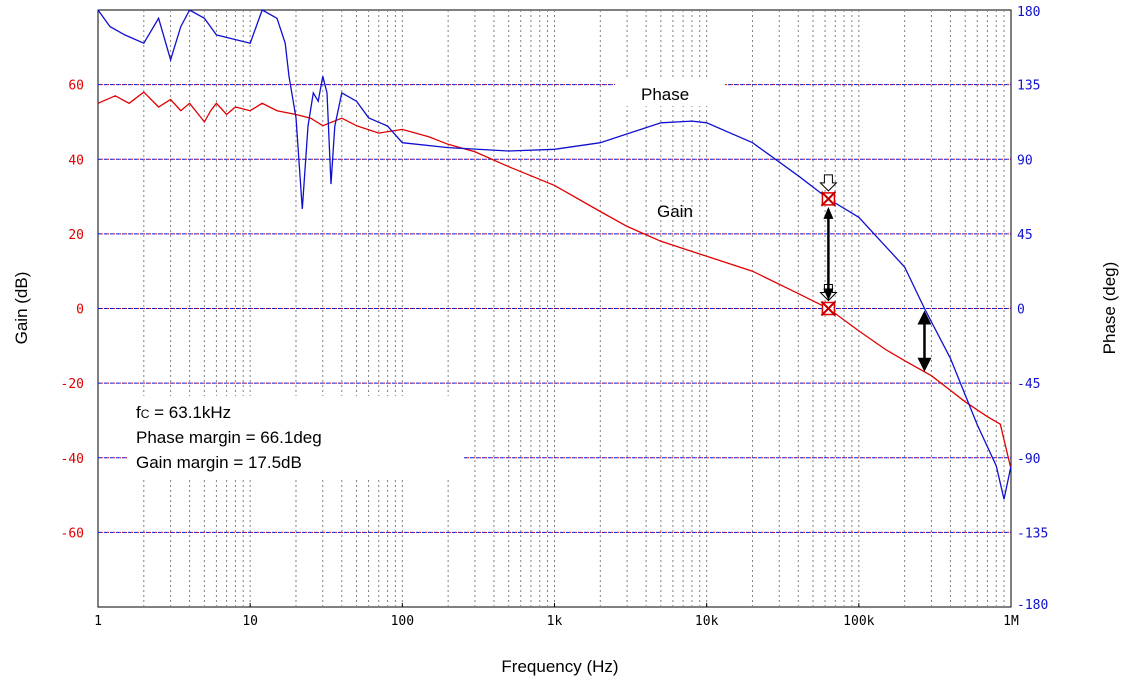 The width and height of the screenshot is (1132, 685). Describe the element at coordinates (1032, 533) in the screenshot. I see `y-right-tick-label: -135` at that location.